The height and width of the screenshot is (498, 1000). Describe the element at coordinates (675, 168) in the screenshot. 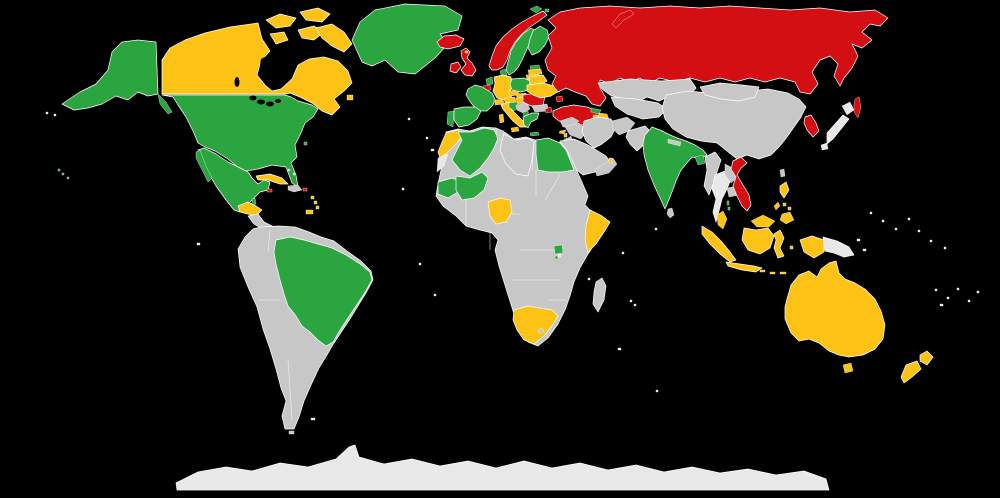

I see `country-india` at that location.